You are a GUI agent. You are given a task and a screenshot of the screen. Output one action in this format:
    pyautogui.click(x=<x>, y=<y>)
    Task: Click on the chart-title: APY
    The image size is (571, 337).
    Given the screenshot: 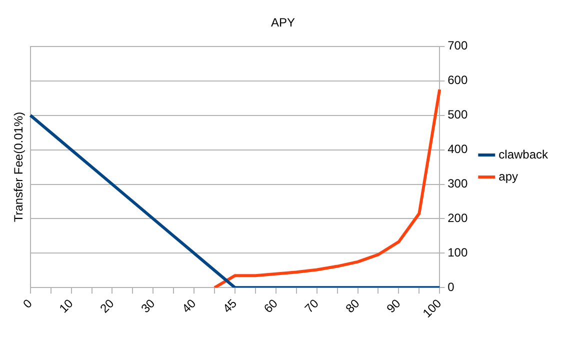 What is the action you would take?
    pyautogui.click(x=283, y=23)
    